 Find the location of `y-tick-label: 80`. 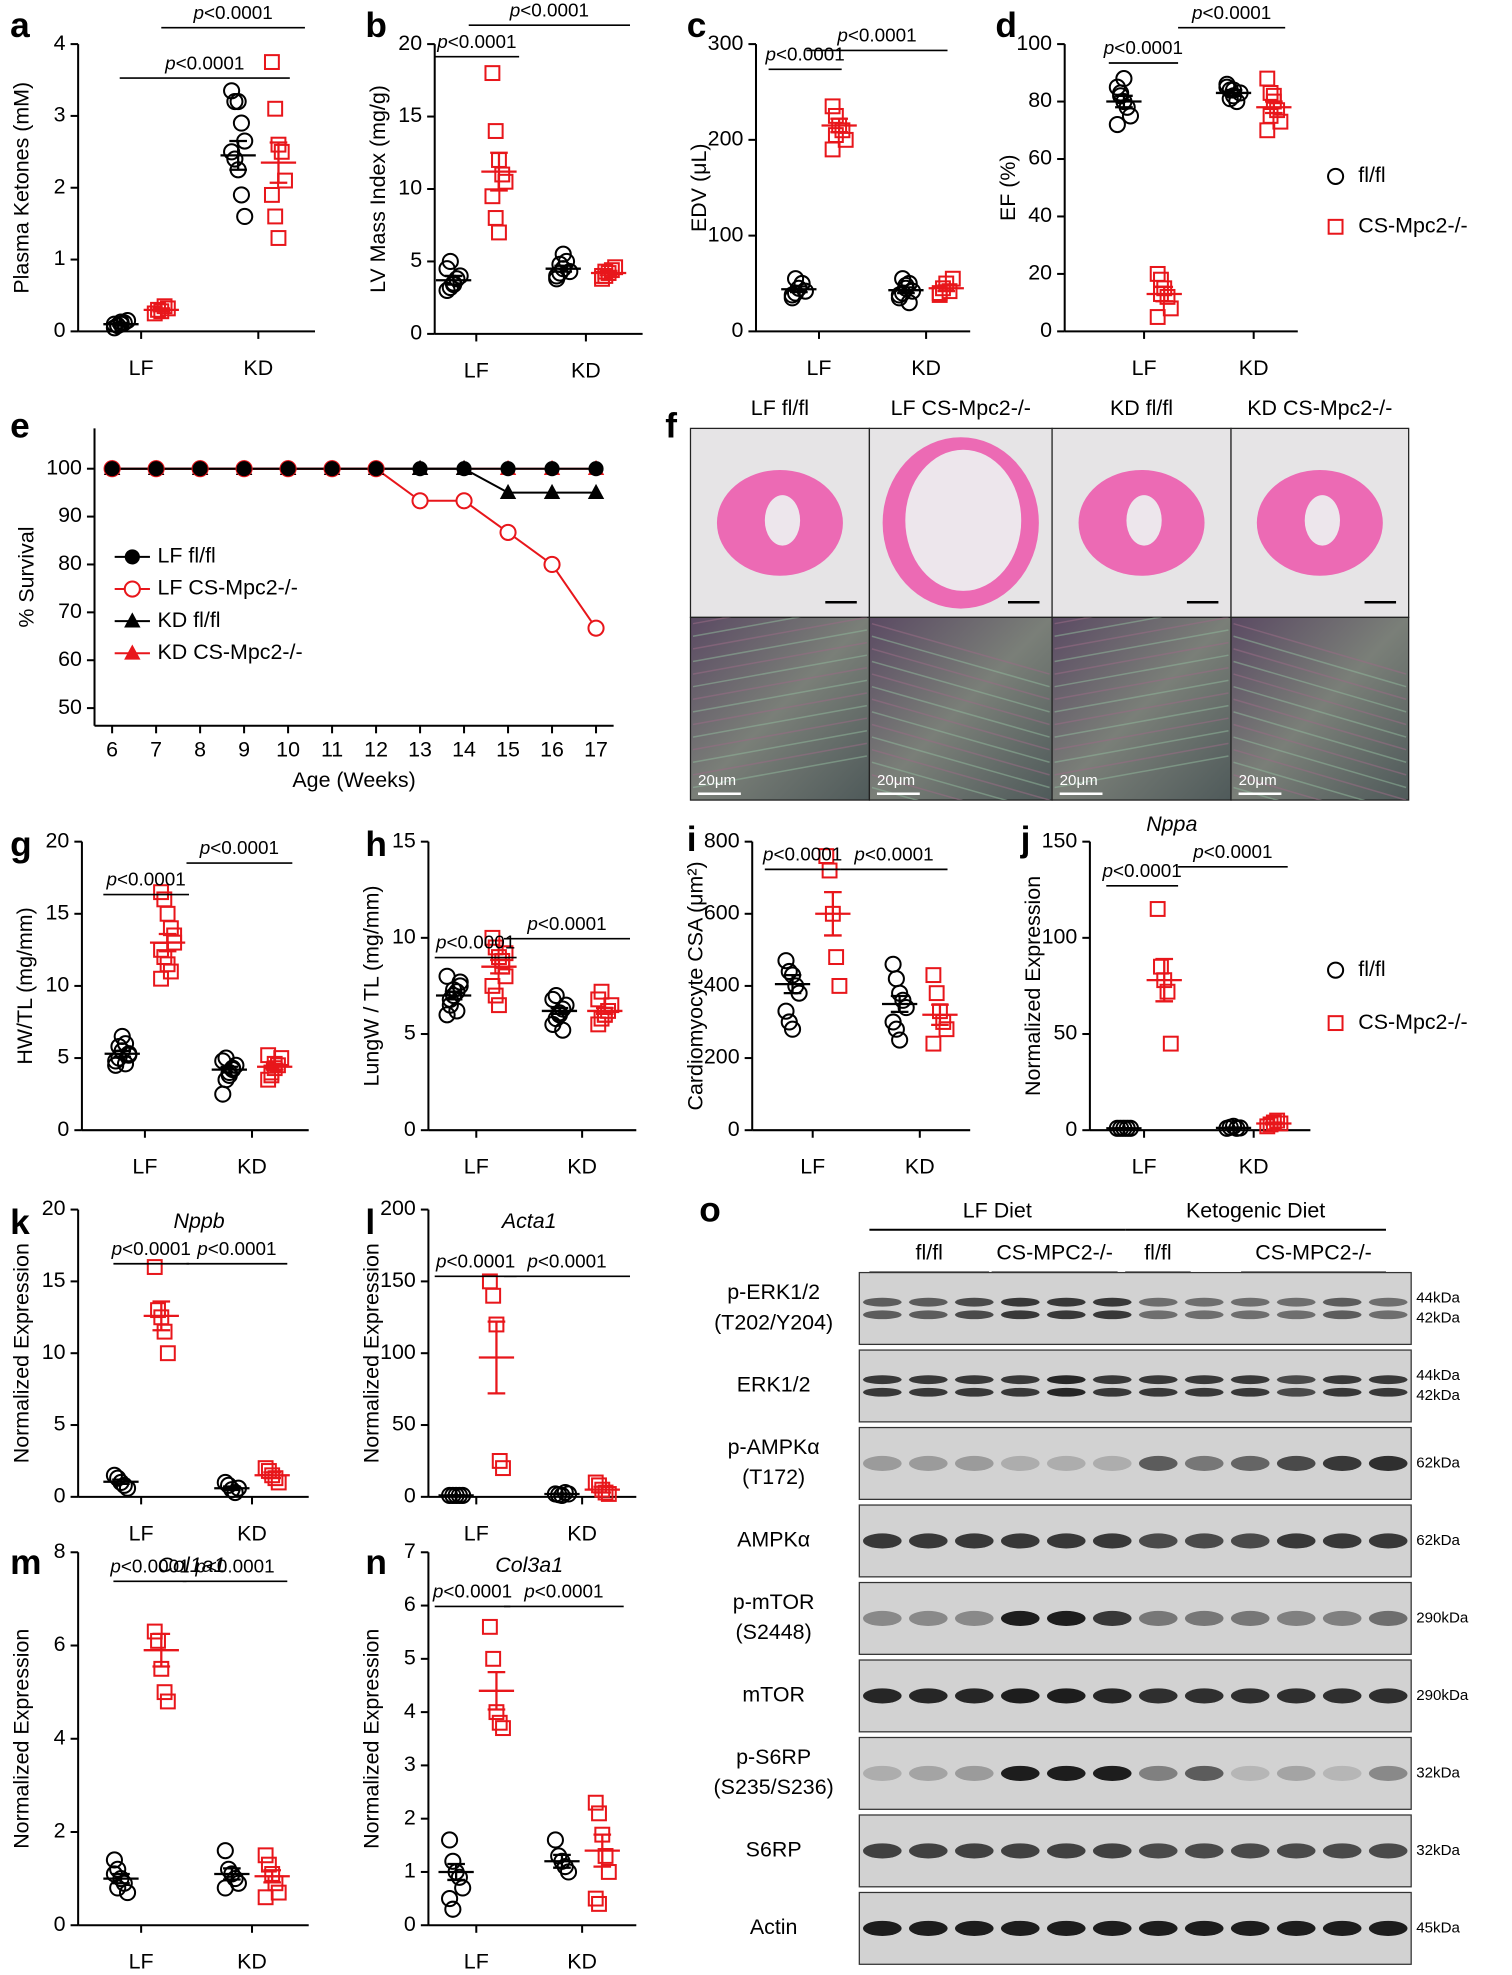

y-tick-label: 80 is located at coordinates (70, 563).